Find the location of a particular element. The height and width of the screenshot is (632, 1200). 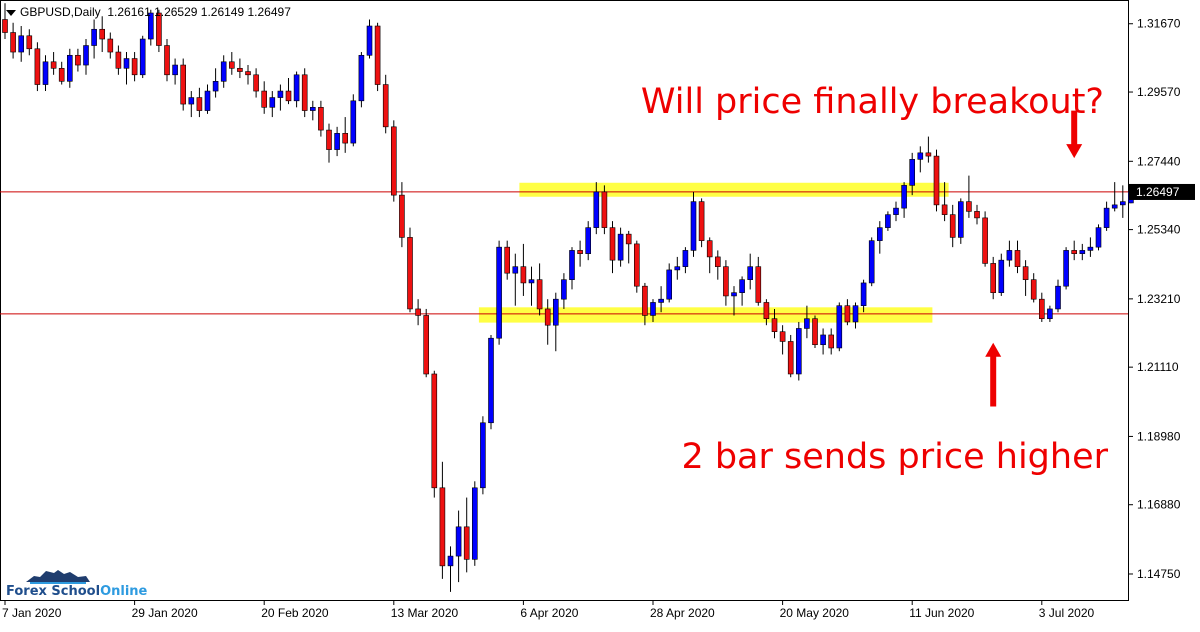

y-tick-label: 1.21110 is located at coordinates (1158, 367).